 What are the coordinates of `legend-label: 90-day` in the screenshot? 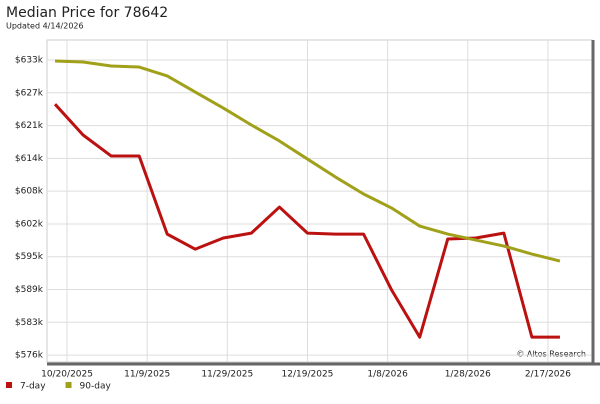 It's located at (96, 387).